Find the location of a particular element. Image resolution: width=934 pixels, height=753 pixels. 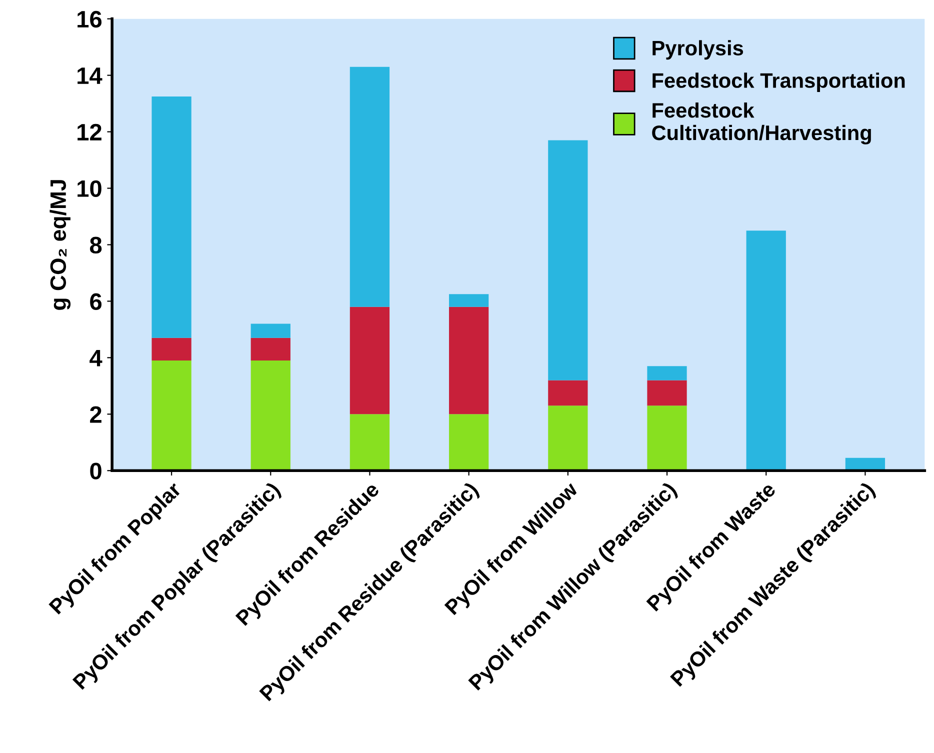

legend-label: Feedstock Transportation is located at coordinates (778, 82).